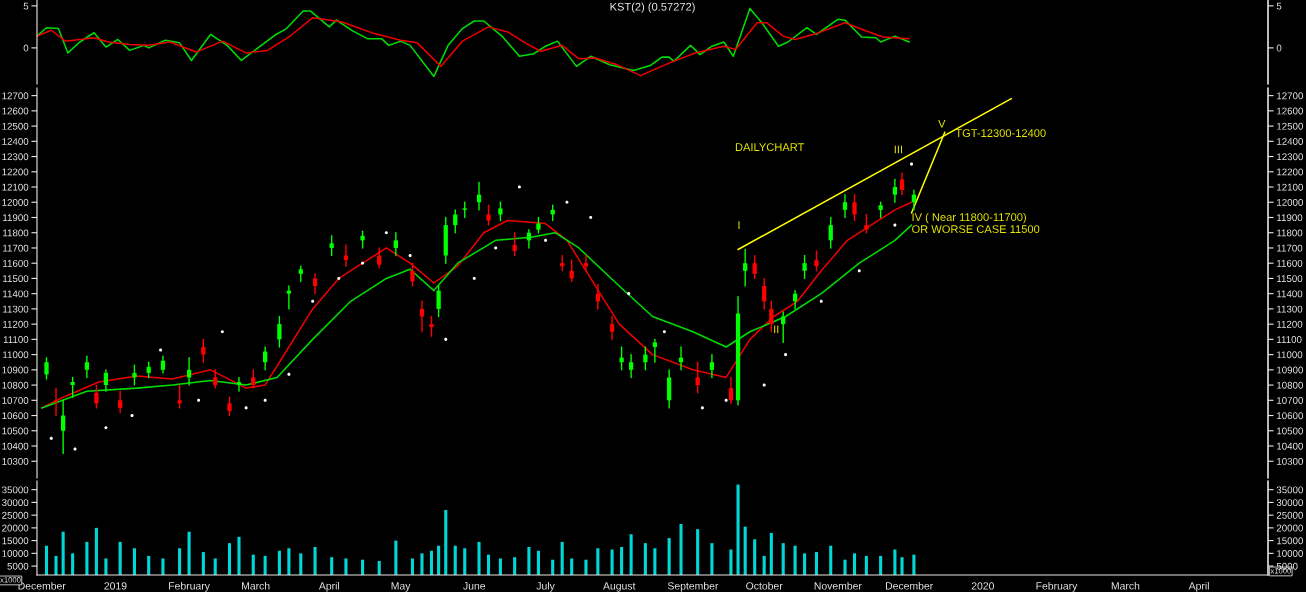  Describe the element at coordinates (1290, 309) in the screenshot. I see `y2-tick-label: 11300` at that location.